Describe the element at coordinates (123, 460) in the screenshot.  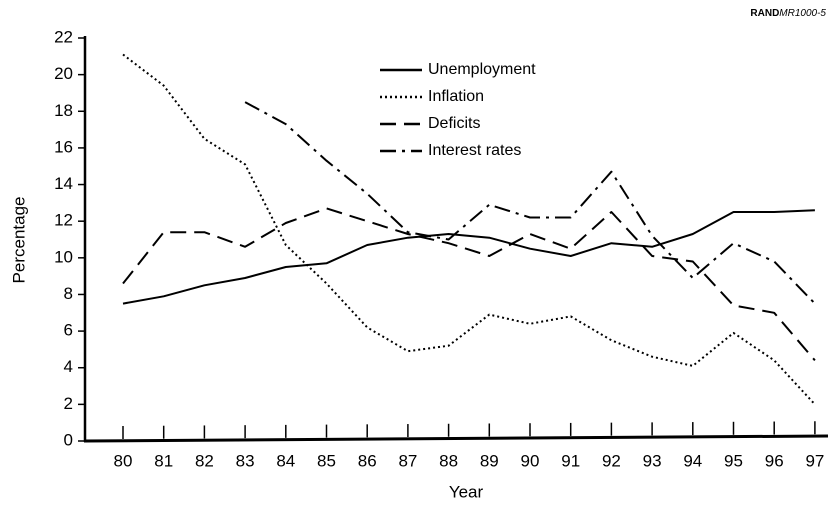
I see `x-tick-label: 80` at that location.